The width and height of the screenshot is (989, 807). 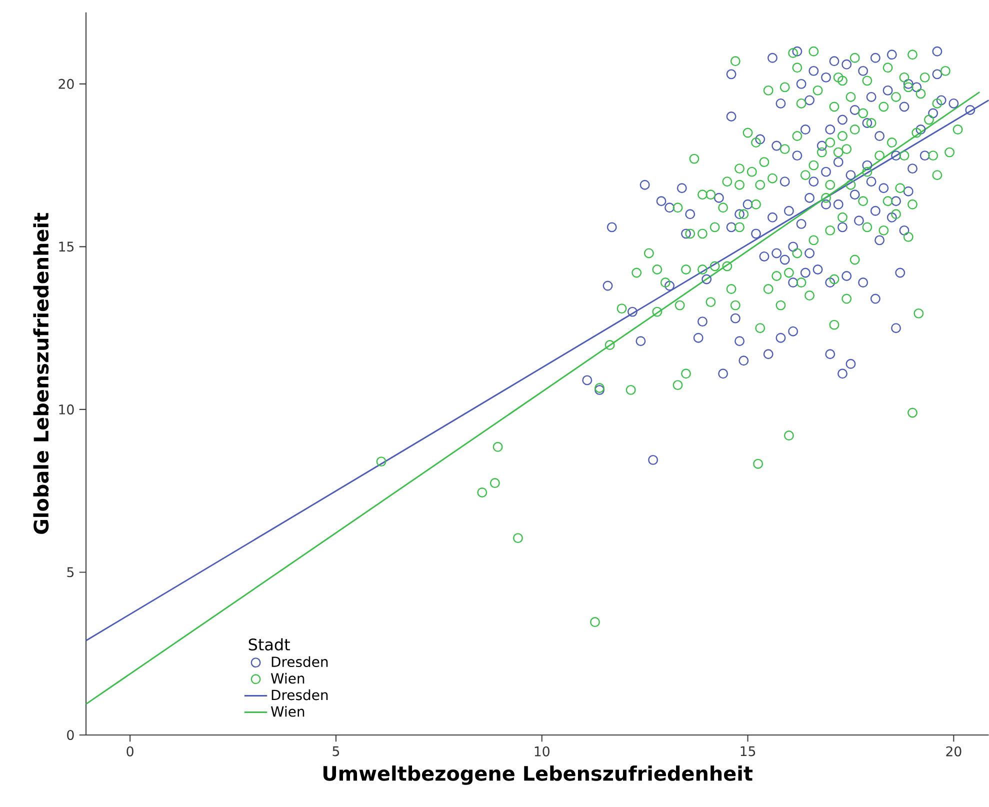 I want to click on legend-title: Stadt, so click(x=269, y=644).